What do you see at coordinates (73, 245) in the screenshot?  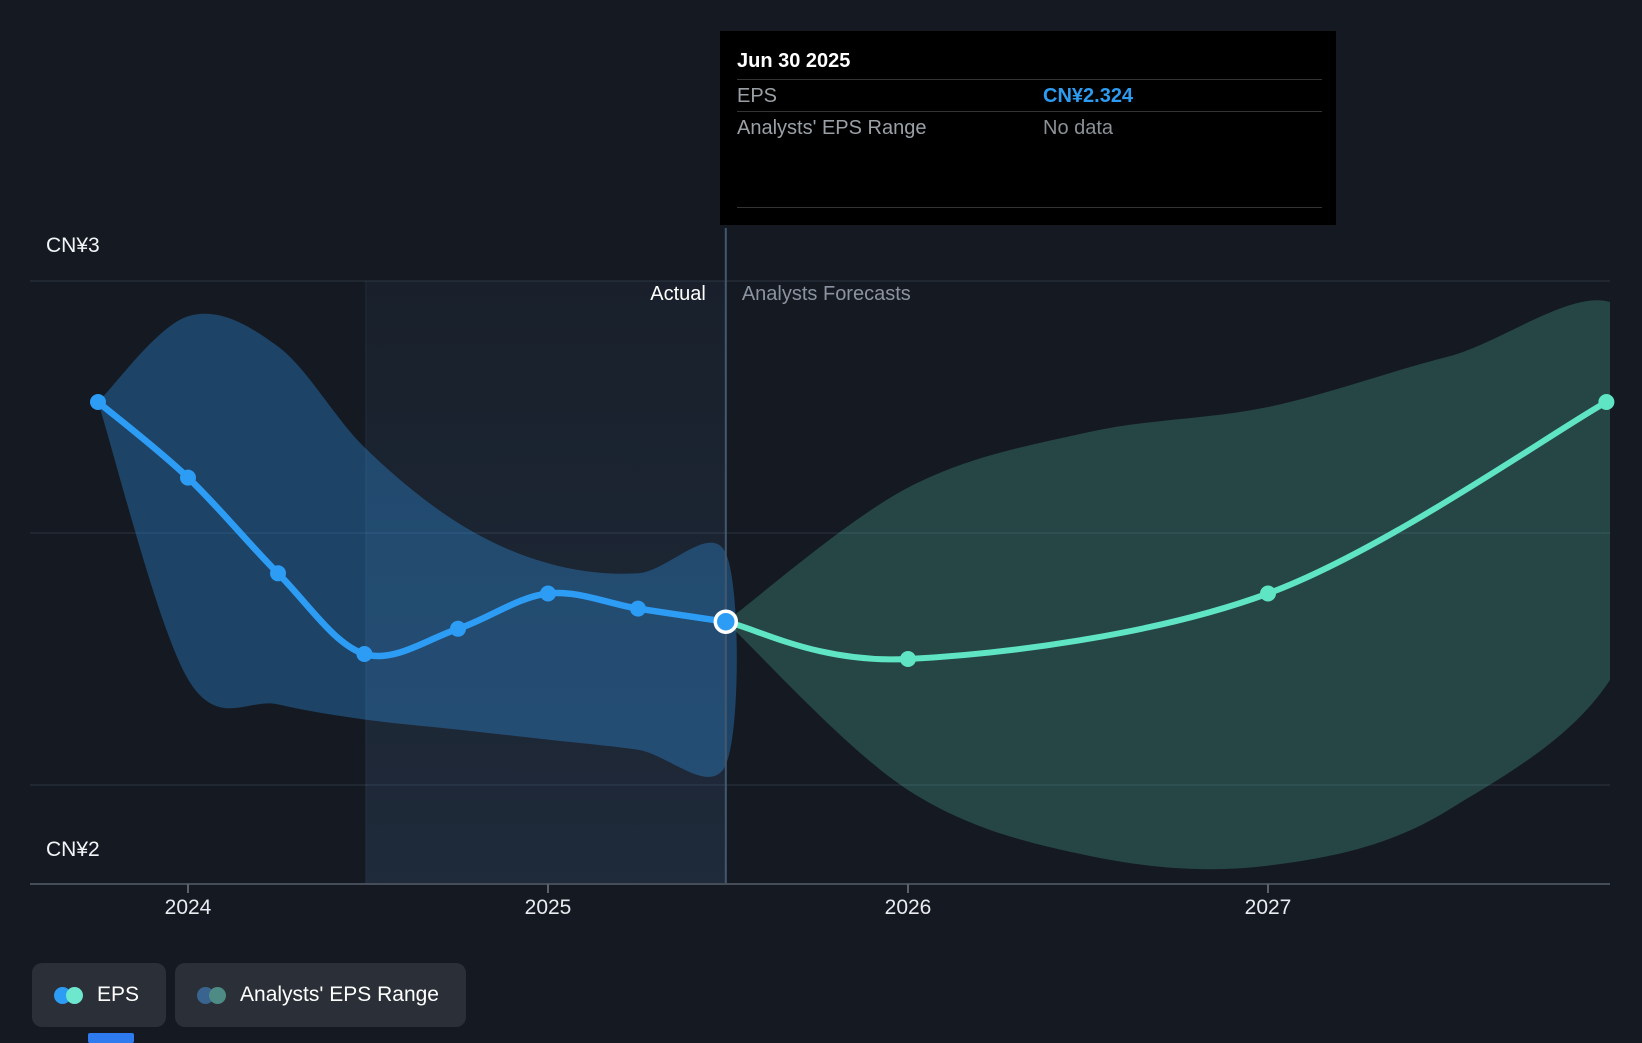 I see `y-axis-label-max: CN¥3` at bounding box center [73, 245].